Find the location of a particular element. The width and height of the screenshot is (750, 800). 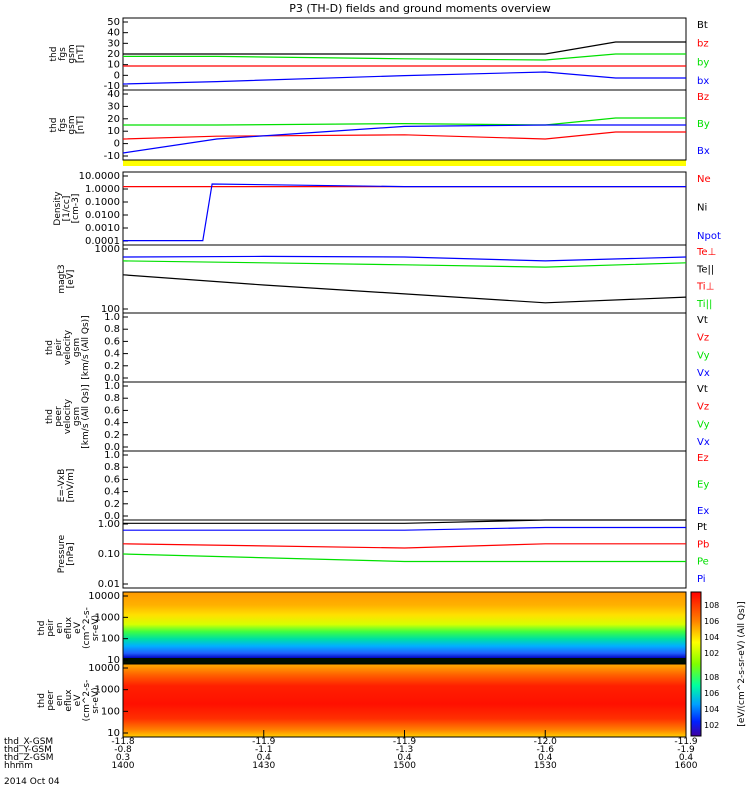

y-axis-label-line: [eV] is located at coordinates (71, 279).